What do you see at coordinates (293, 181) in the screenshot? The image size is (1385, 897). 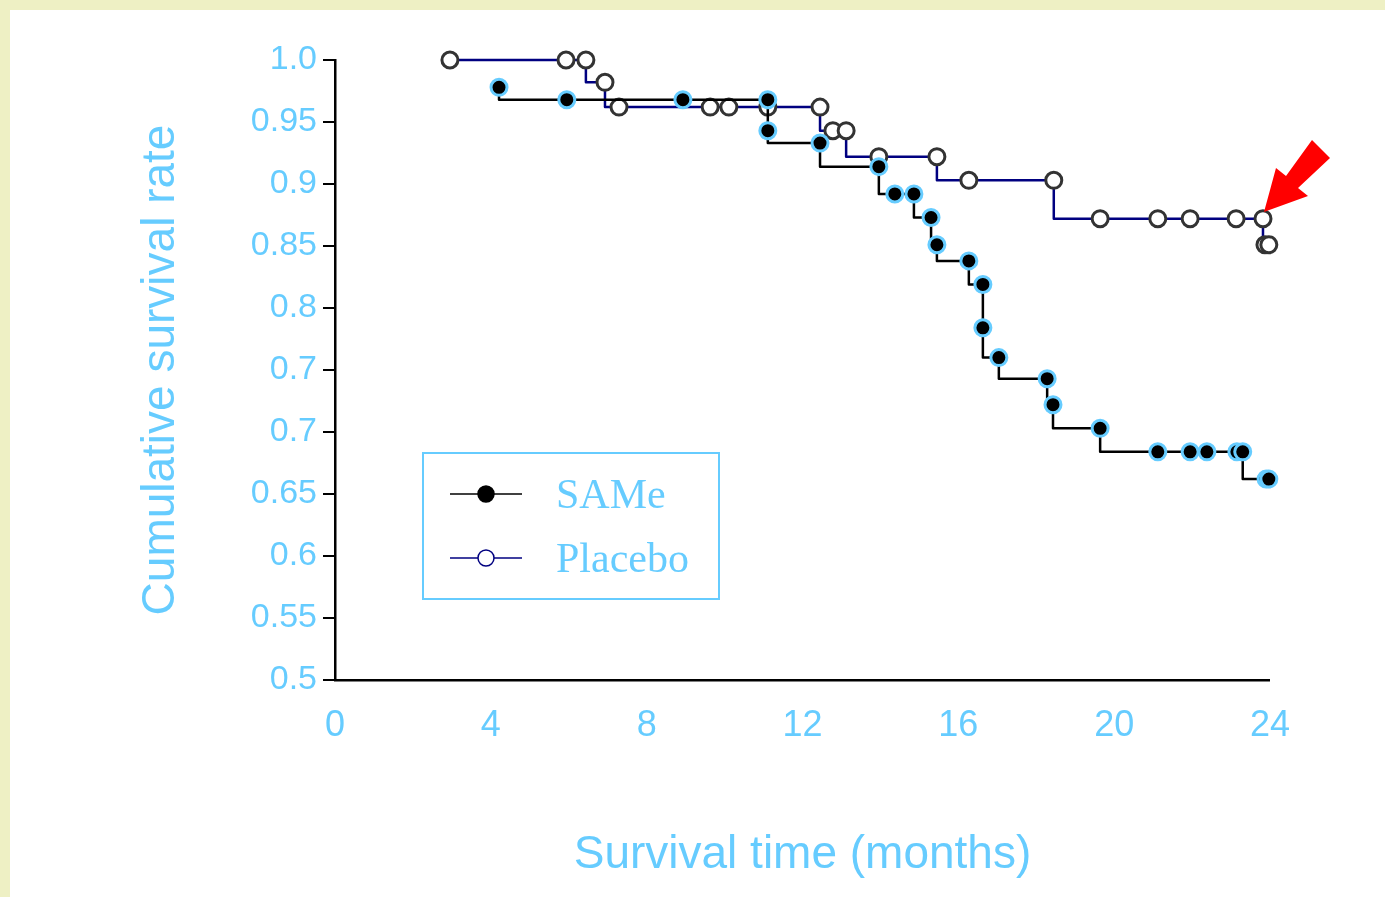 I see `y-tick-label: 0.9` at bounding box center [293, 181].